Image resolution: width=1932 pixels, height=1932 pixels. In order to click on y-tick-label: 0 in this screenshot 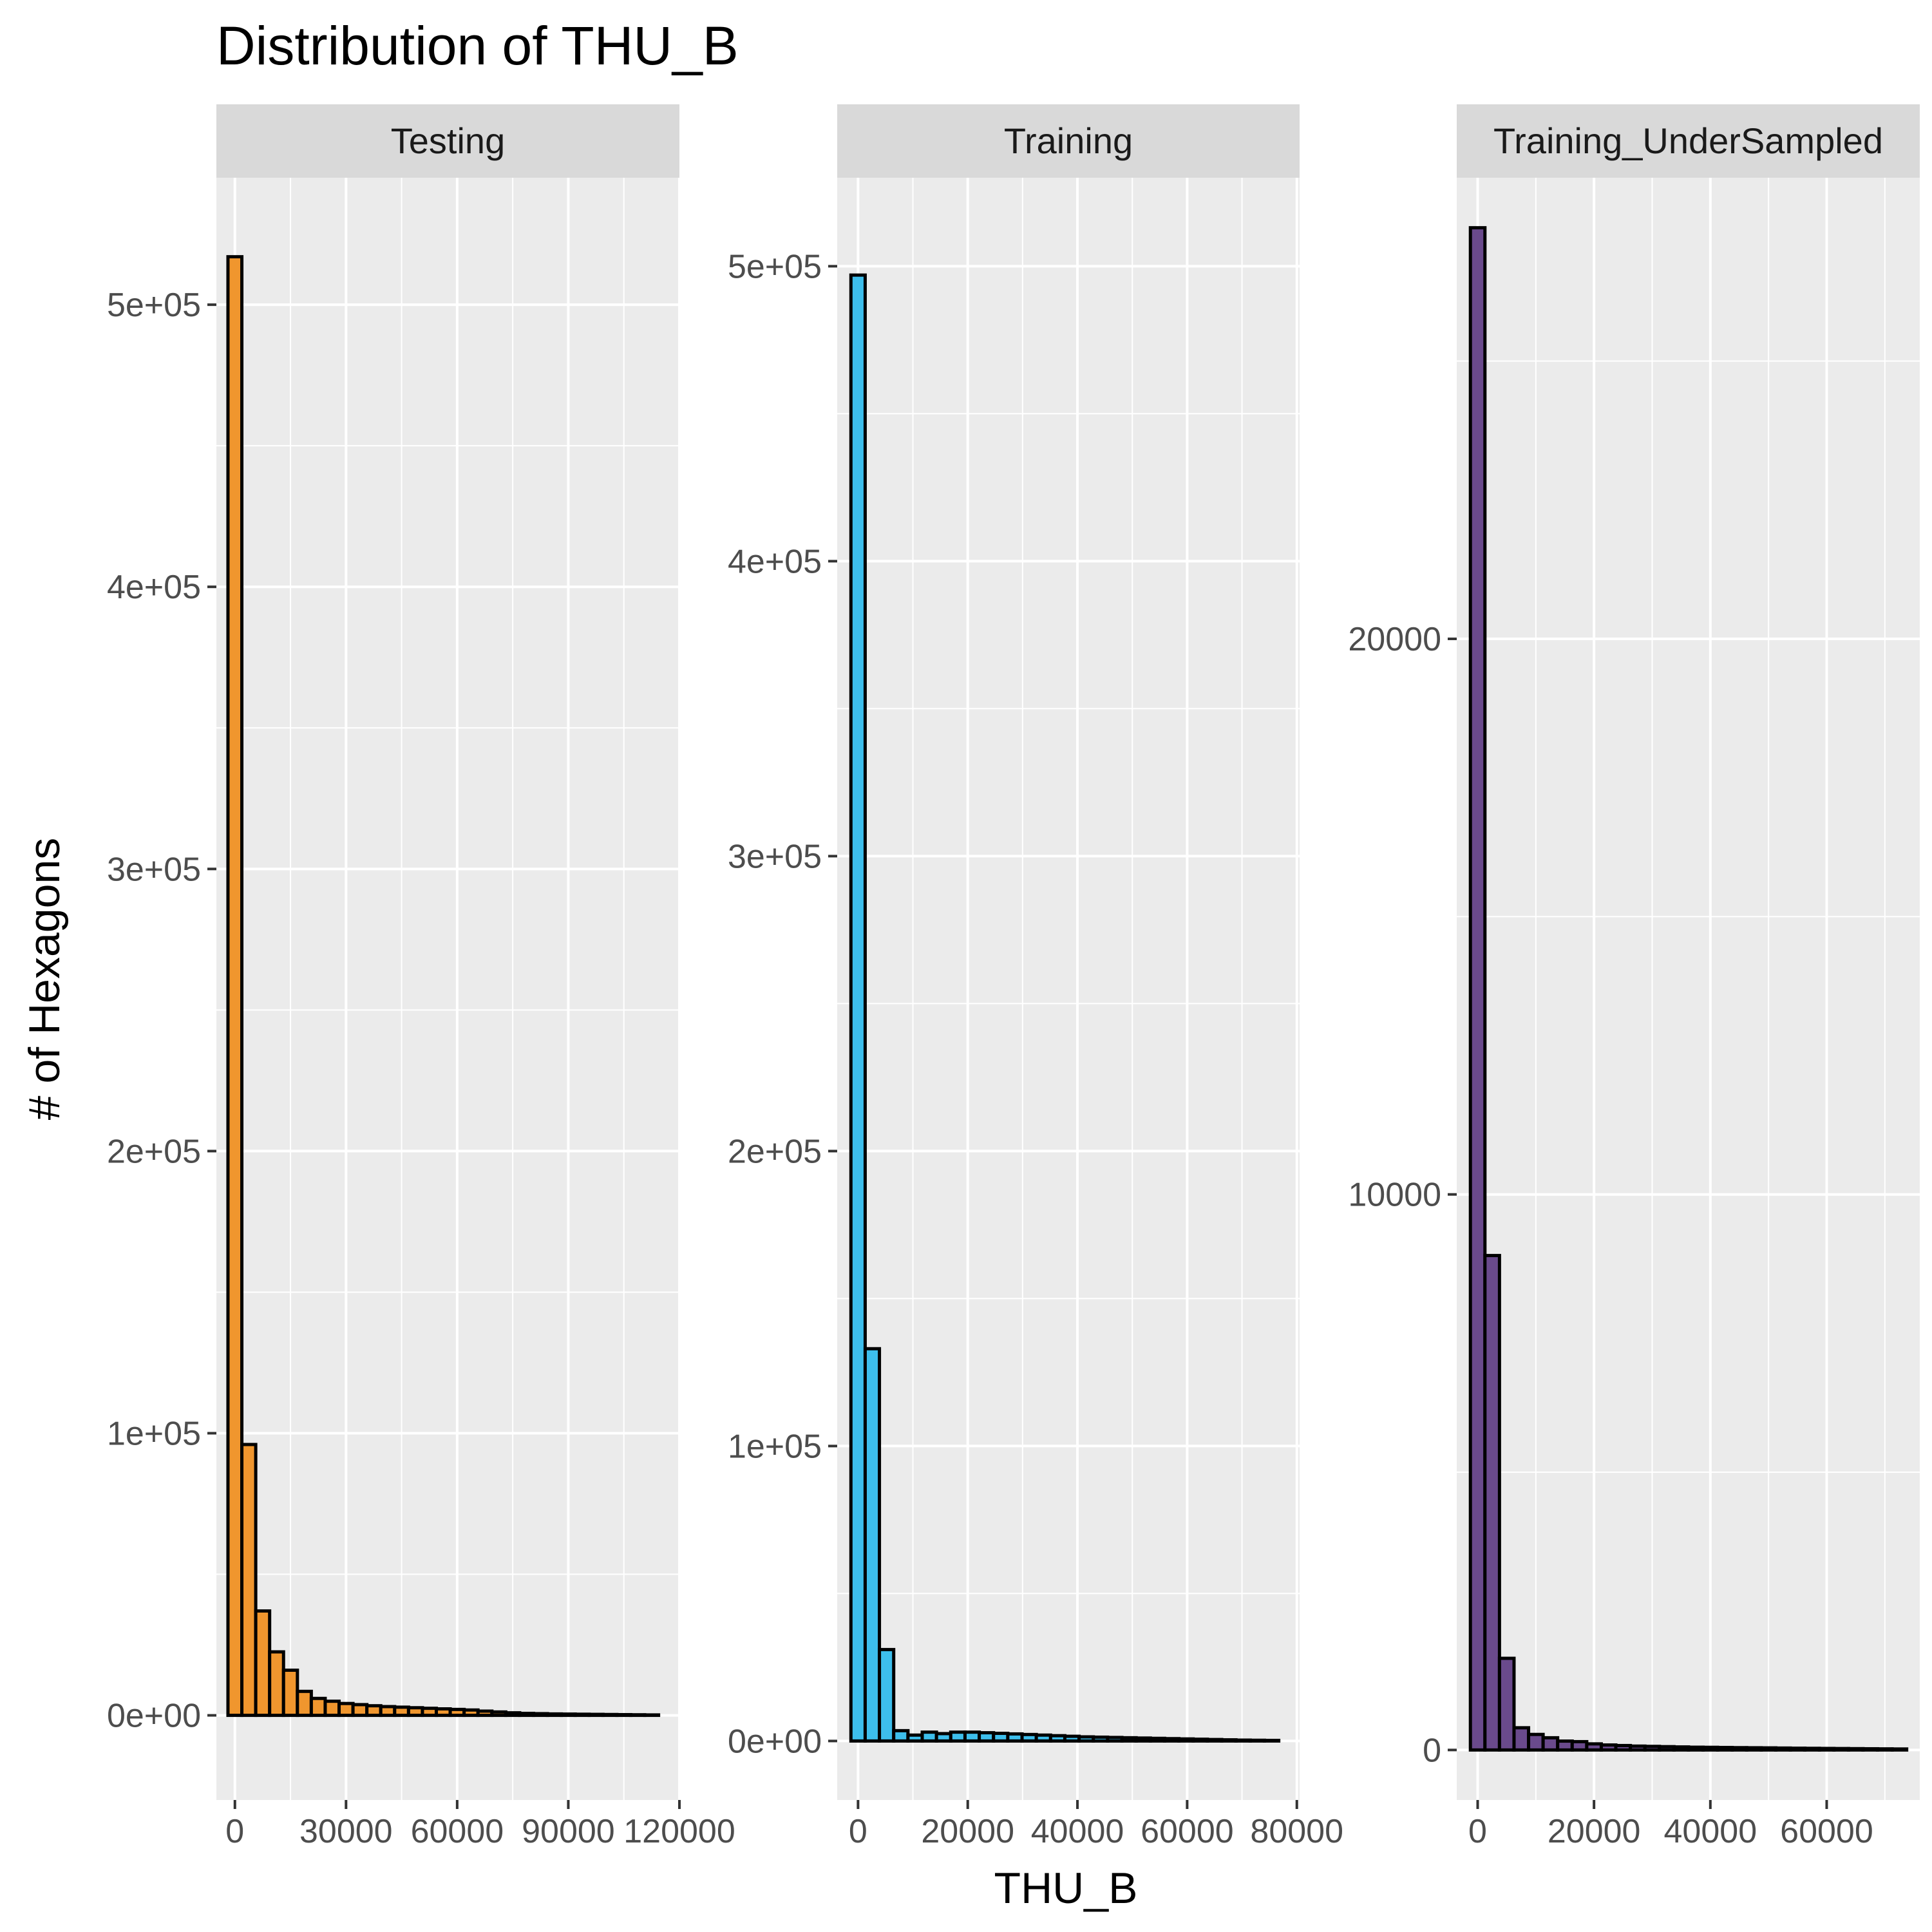, I will do `click(1432, 1750)`.